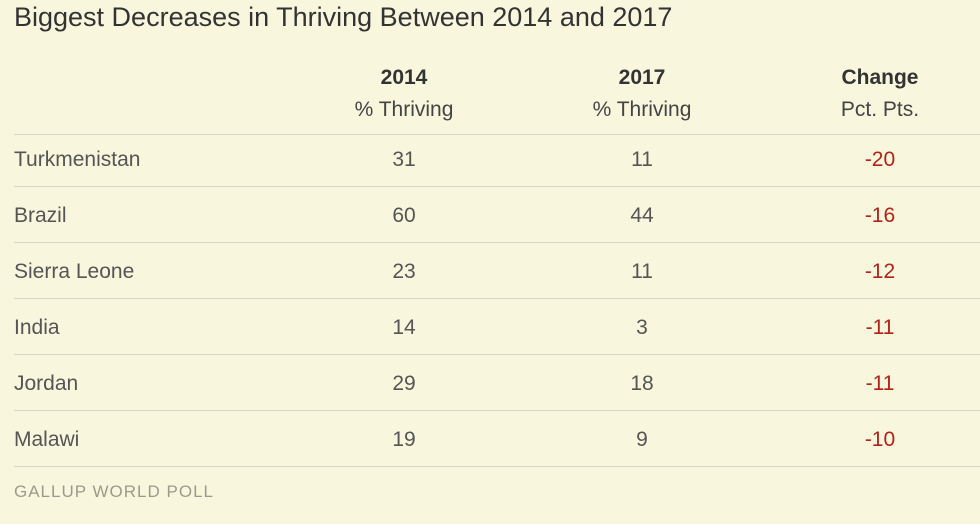 Image resolution: width=980 pixels, height=524 pixels. Describe the element at coordinates (490, 220) in the screenshot. I see `table-row: Brazil 60 44 -16` at that location.